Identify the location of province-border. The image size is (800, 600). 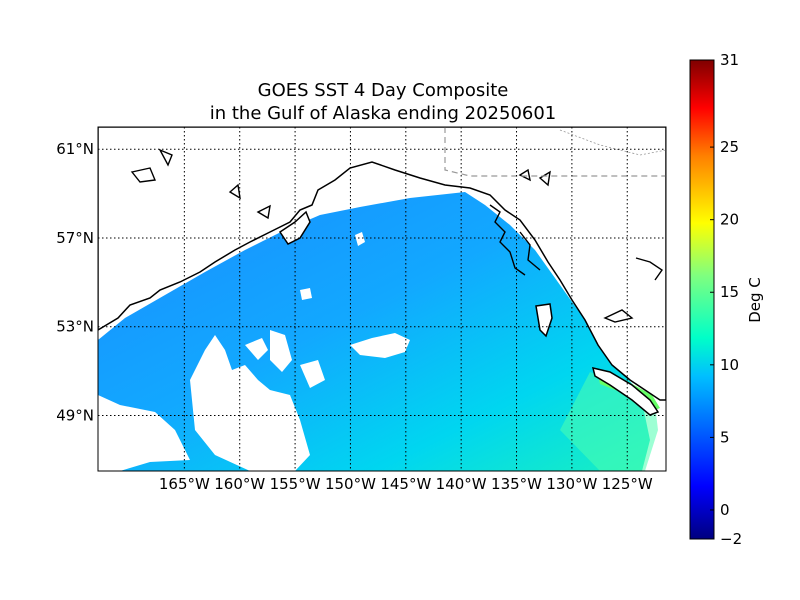
(612, 142).